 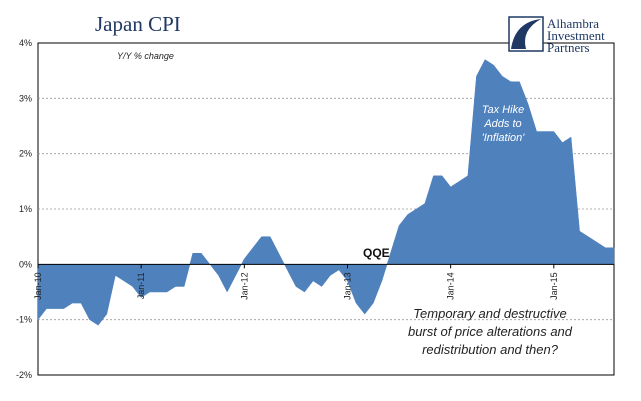 I want to click on logo-line-1: Alhambra, so click(x=573, y=23).